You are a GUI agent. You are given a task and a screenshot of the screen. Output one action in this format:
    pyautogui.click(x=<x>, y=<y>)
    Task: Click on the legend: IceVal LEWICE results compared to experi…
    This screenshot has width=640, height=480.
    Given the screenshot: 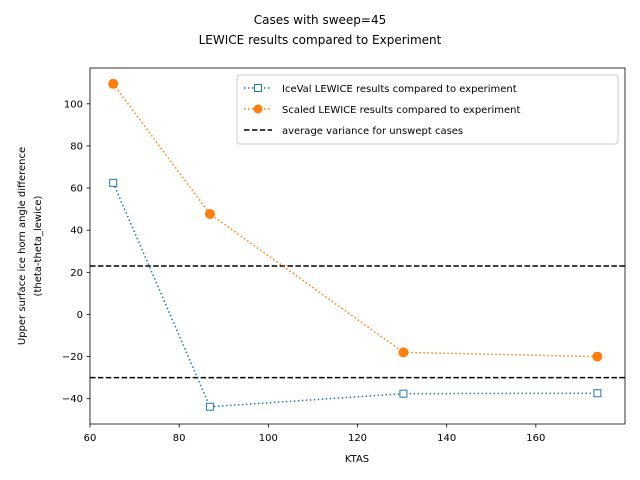 What is the action you would take?
    pyautogui.click(x=427, y=109)
    